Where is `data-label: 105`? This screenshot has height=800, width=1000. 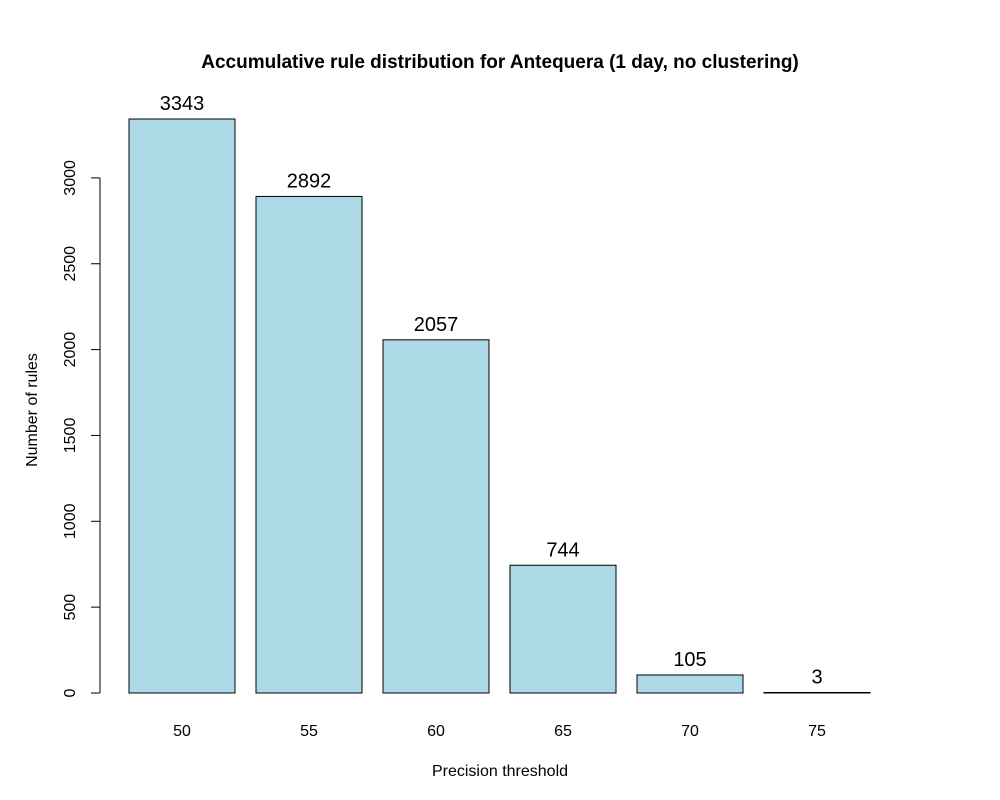 data-label: 105 is located at coordinates (689, 660).